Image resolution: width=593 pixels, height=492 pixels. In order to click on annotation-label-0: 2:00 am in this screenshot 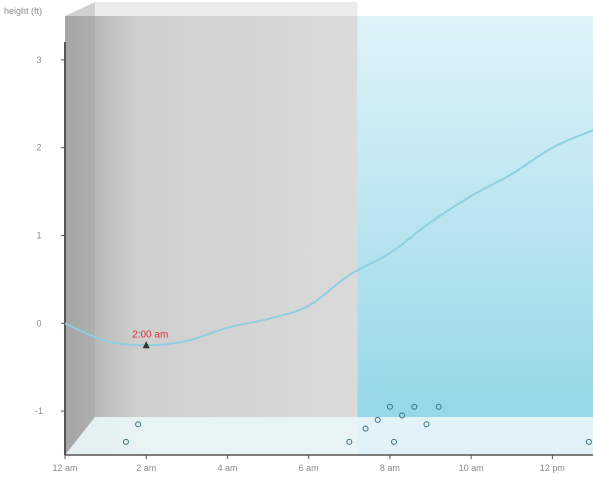, I will do `click(150, 334)`.